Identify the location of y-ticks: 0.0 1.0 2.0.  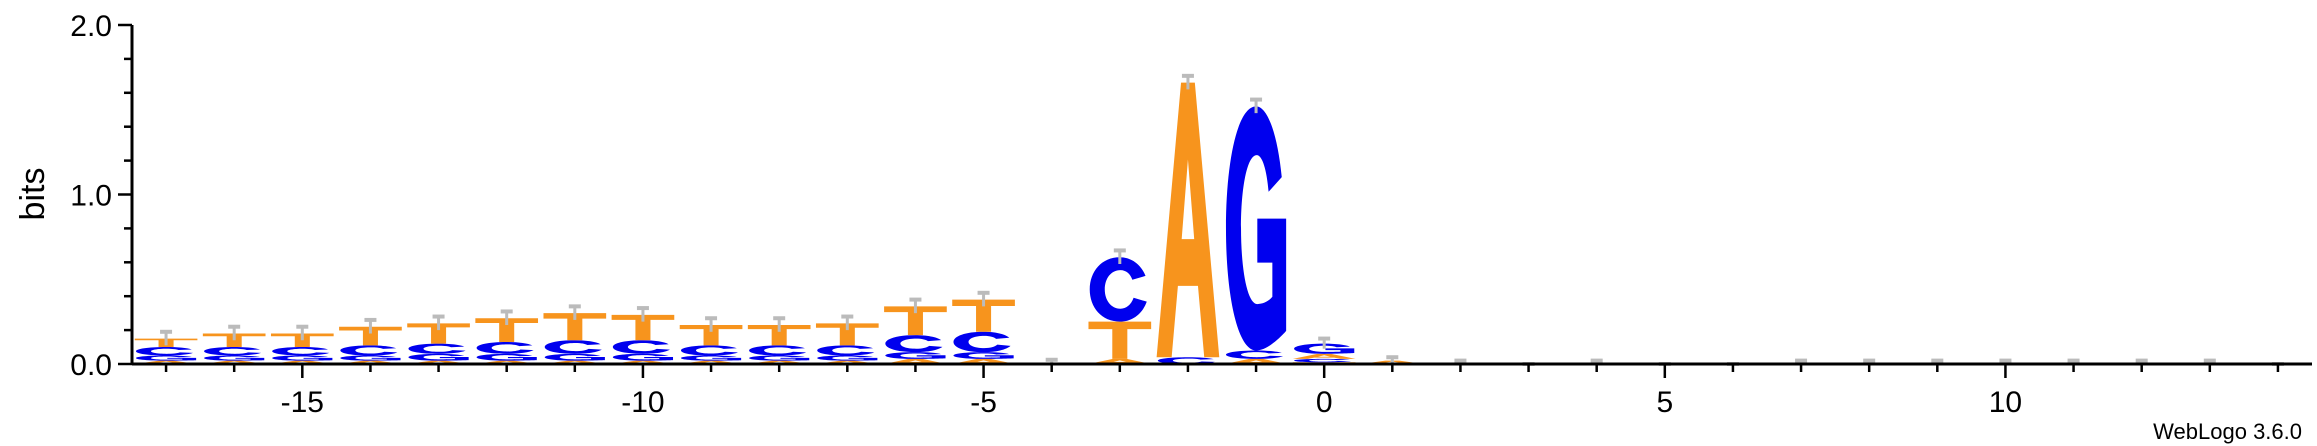
(101, 196).